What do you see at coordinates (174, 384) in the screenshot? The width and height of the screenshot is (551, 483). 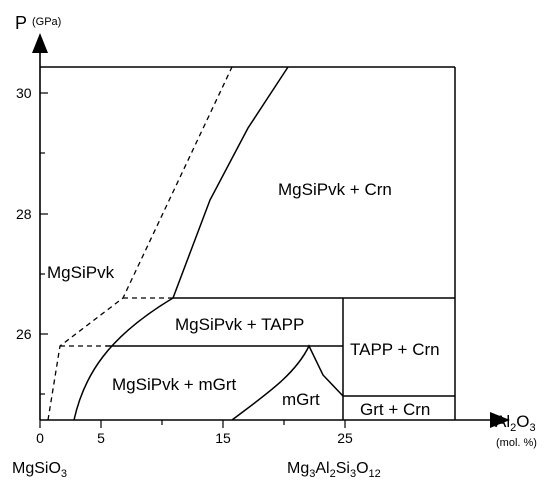 I see `phase-label-mgsipvk-mgrt: MgSiPvk + mGrt` at bounding box center [174, 384].